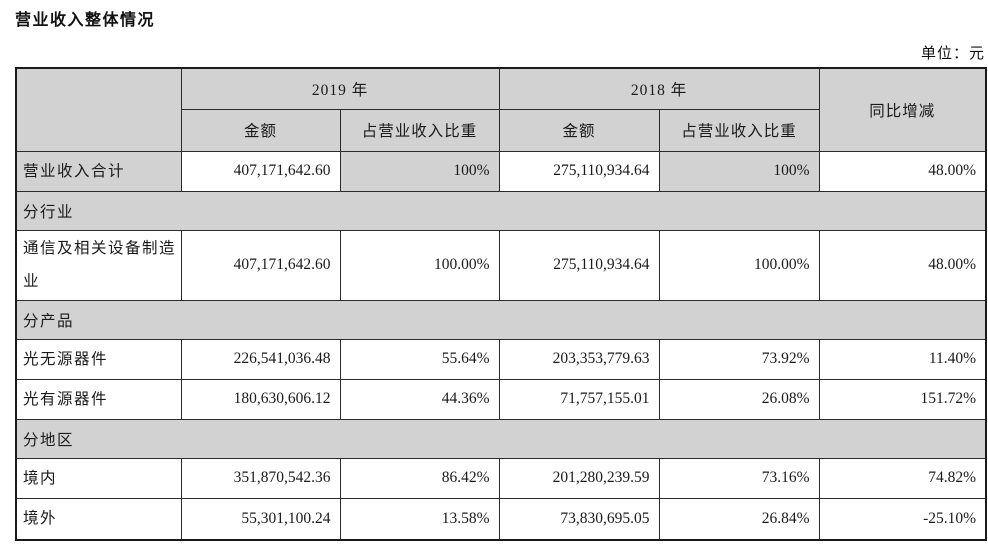  What do you see at coordinates (579, 519) in the screenshot?
I see `amount-2018-cell: 73,830,695.05` at bounding box center [579, 519].